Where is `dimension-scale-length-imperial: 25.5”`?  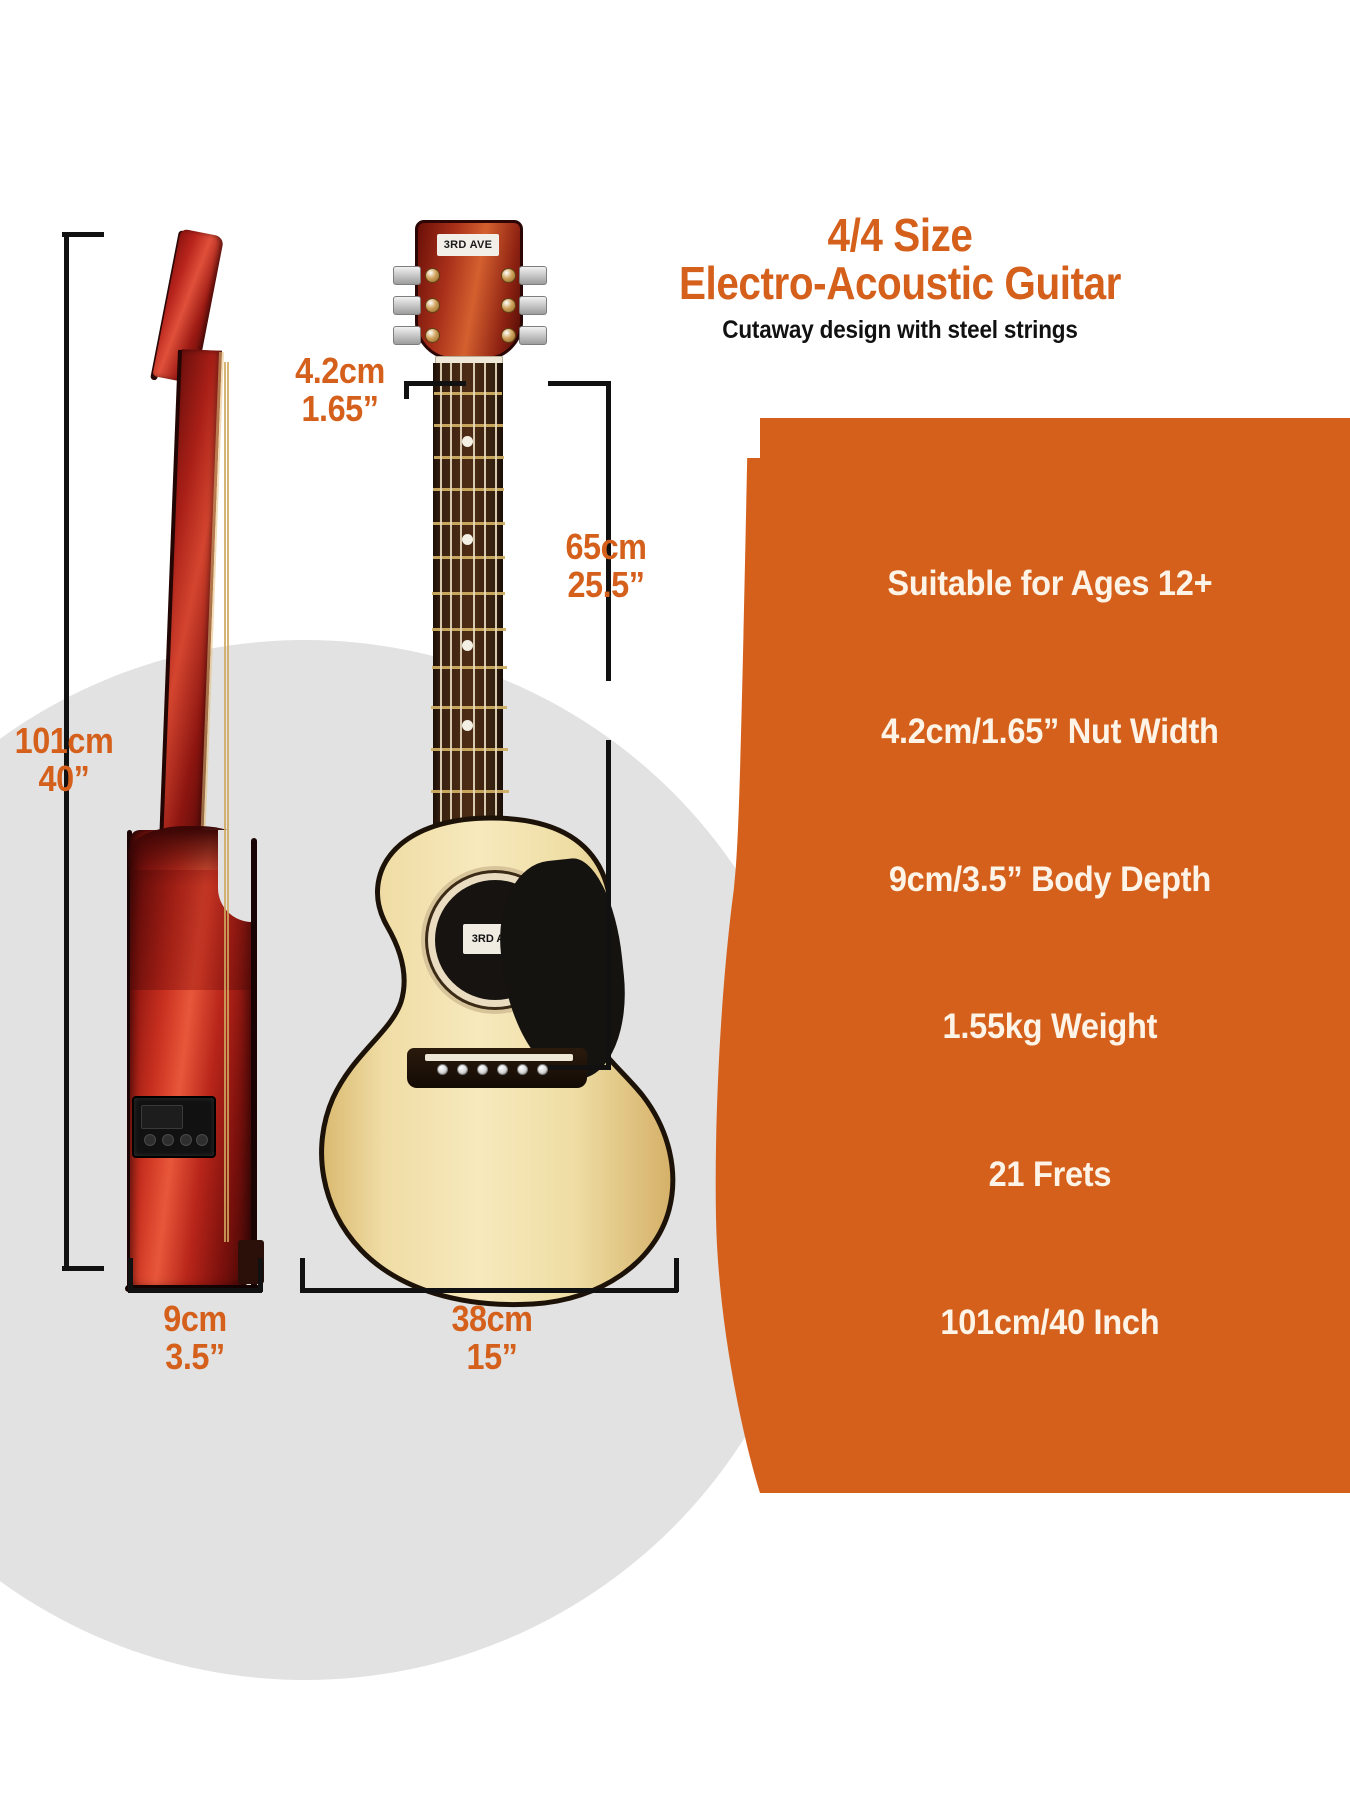
dimension-scale-length-imperial: 25.5” is located at coordinates (606, 585).